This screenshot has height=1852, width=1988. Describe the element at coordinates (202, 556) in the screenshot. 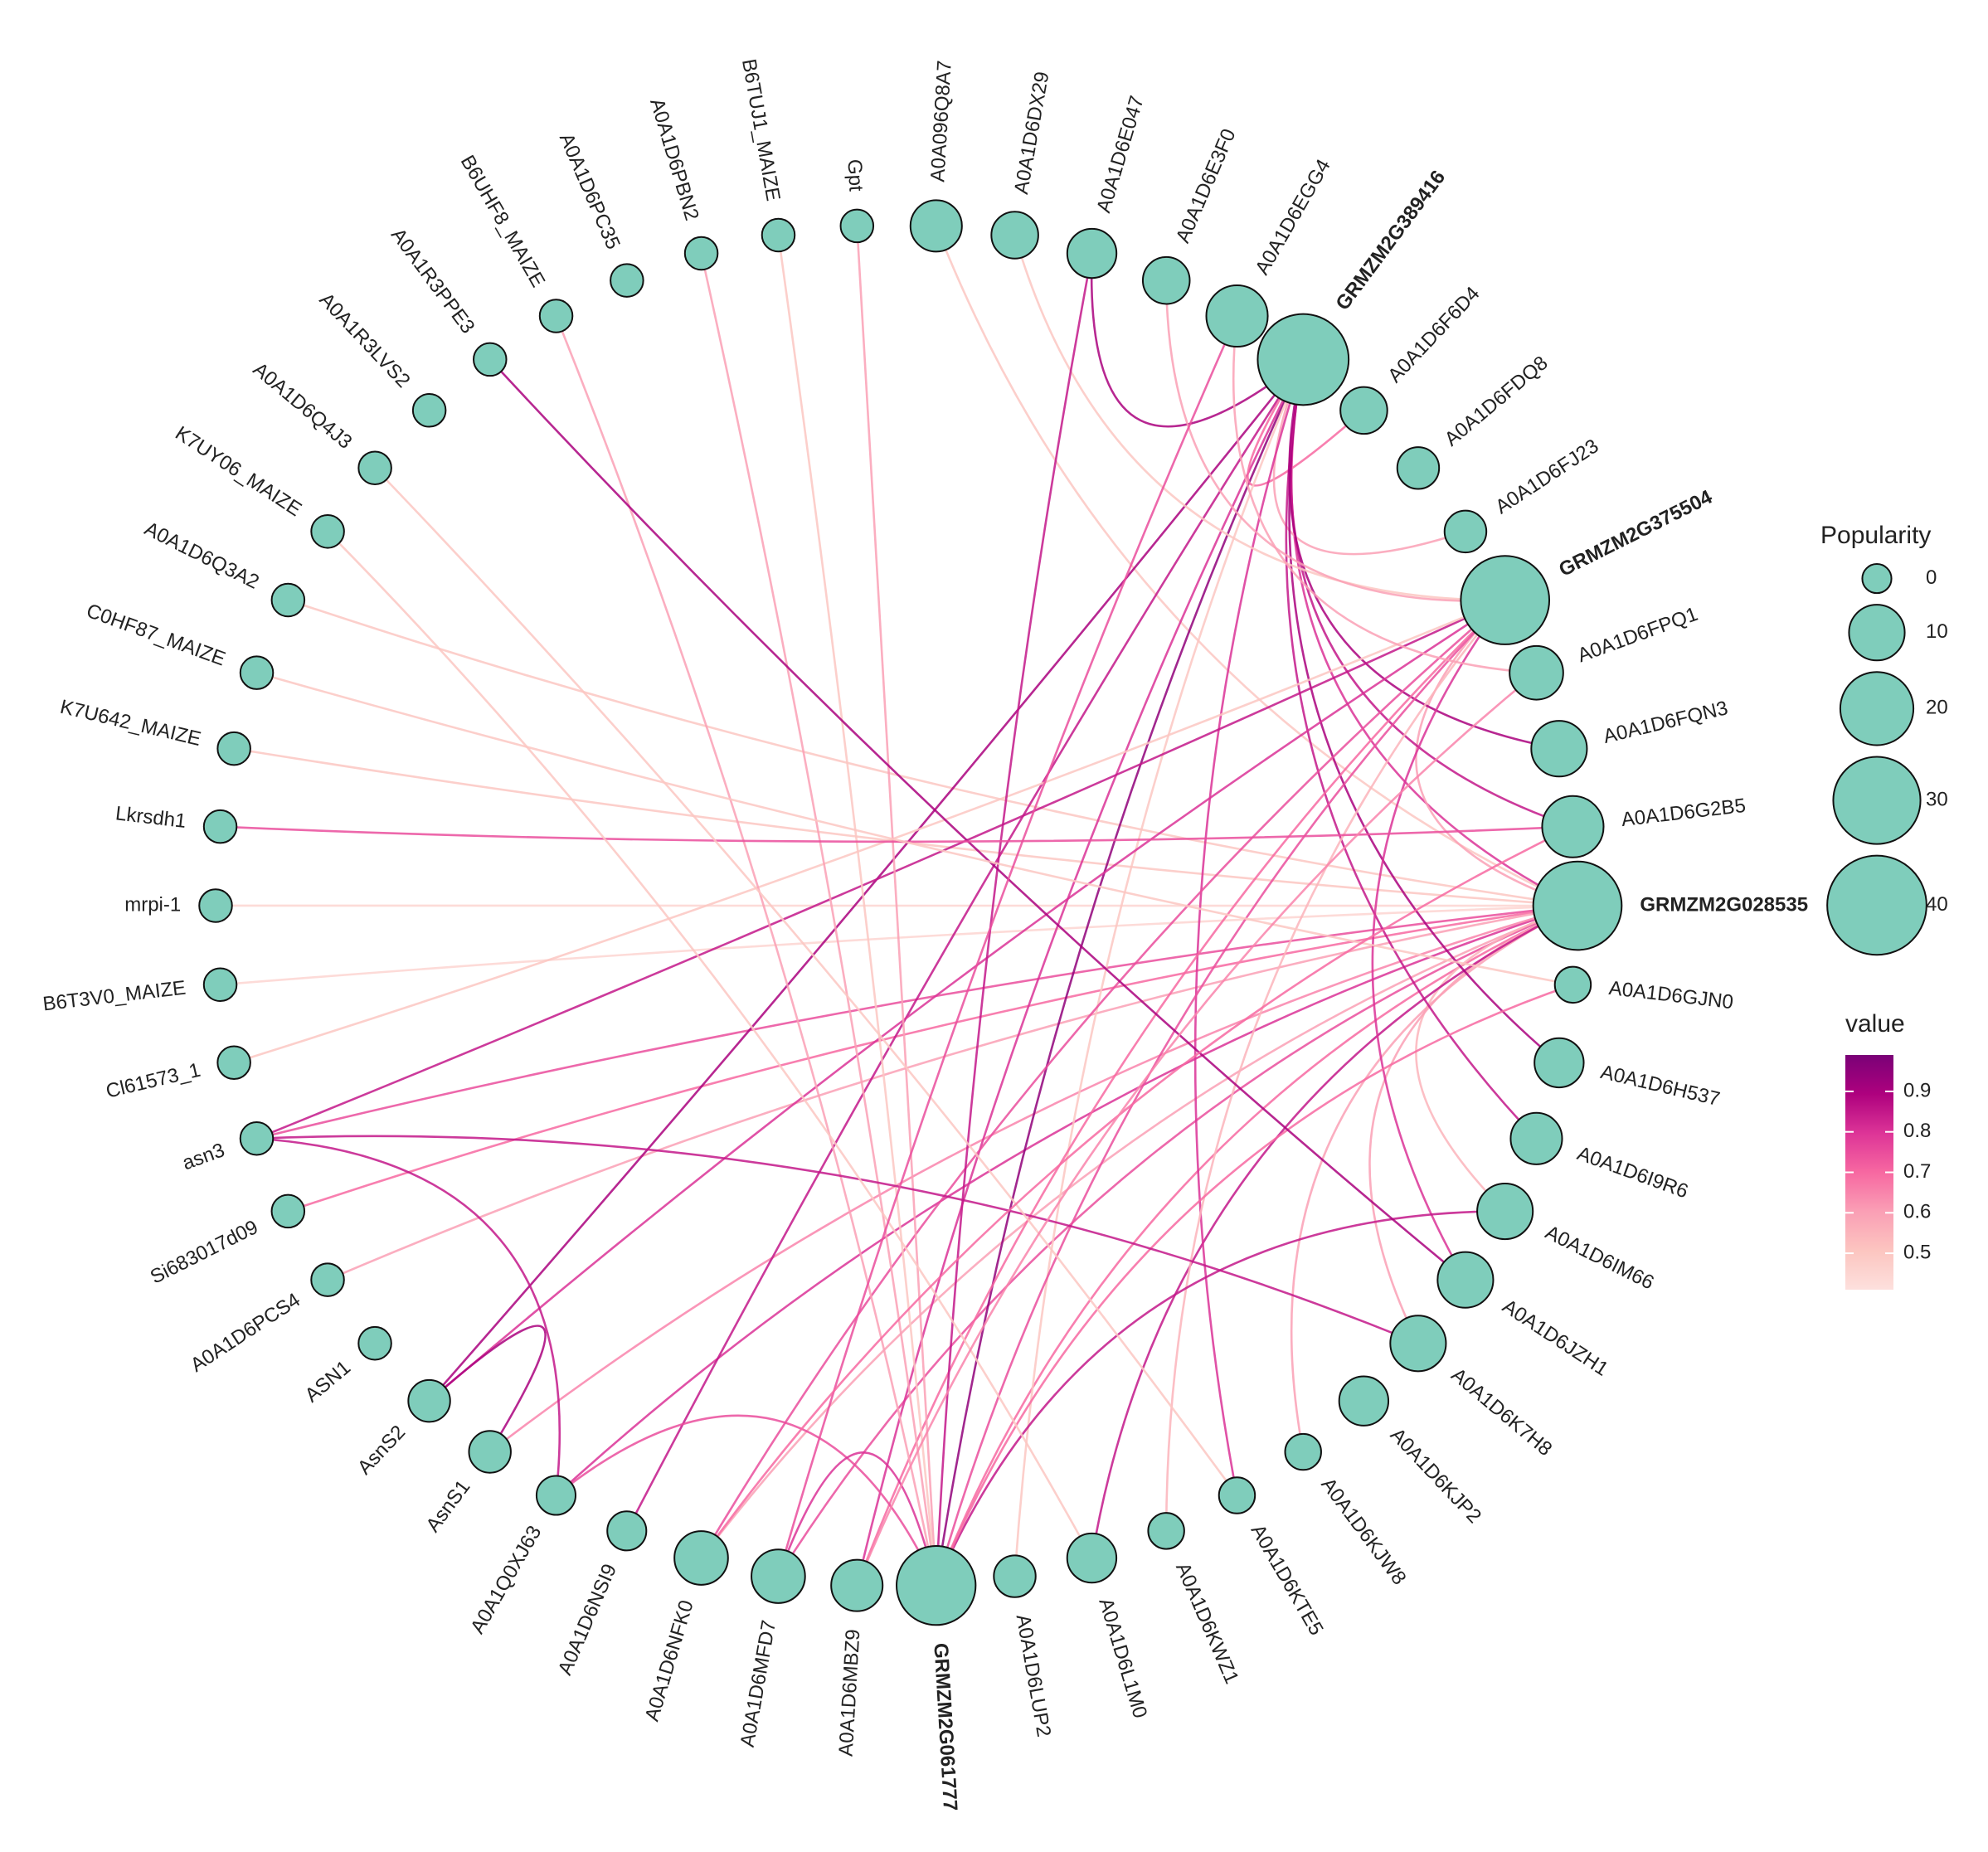

I see `node-label: A0A1D6Q3A2` at that location.